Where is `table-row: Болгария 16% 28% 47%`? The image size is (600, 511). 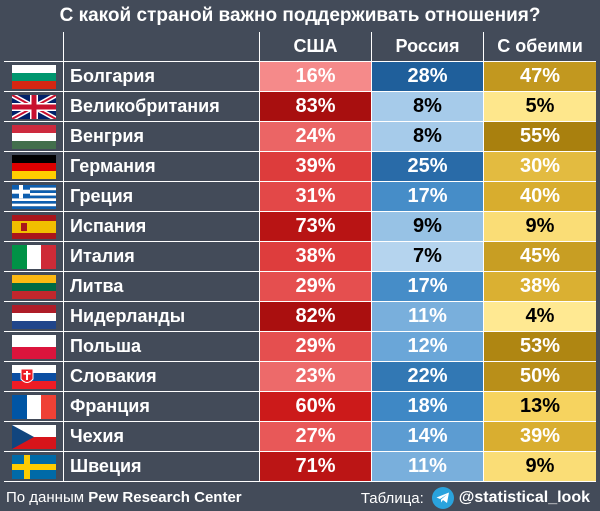
table-row: Болгария 16% 28% 47% is located at coordinates (300, 77).